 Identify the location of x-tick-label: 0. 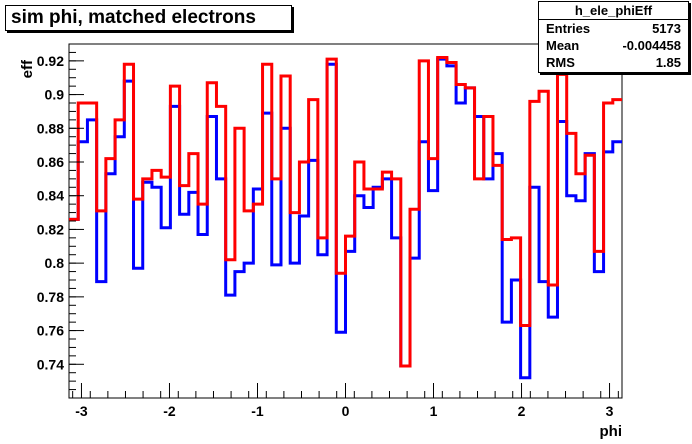
(346, 411).